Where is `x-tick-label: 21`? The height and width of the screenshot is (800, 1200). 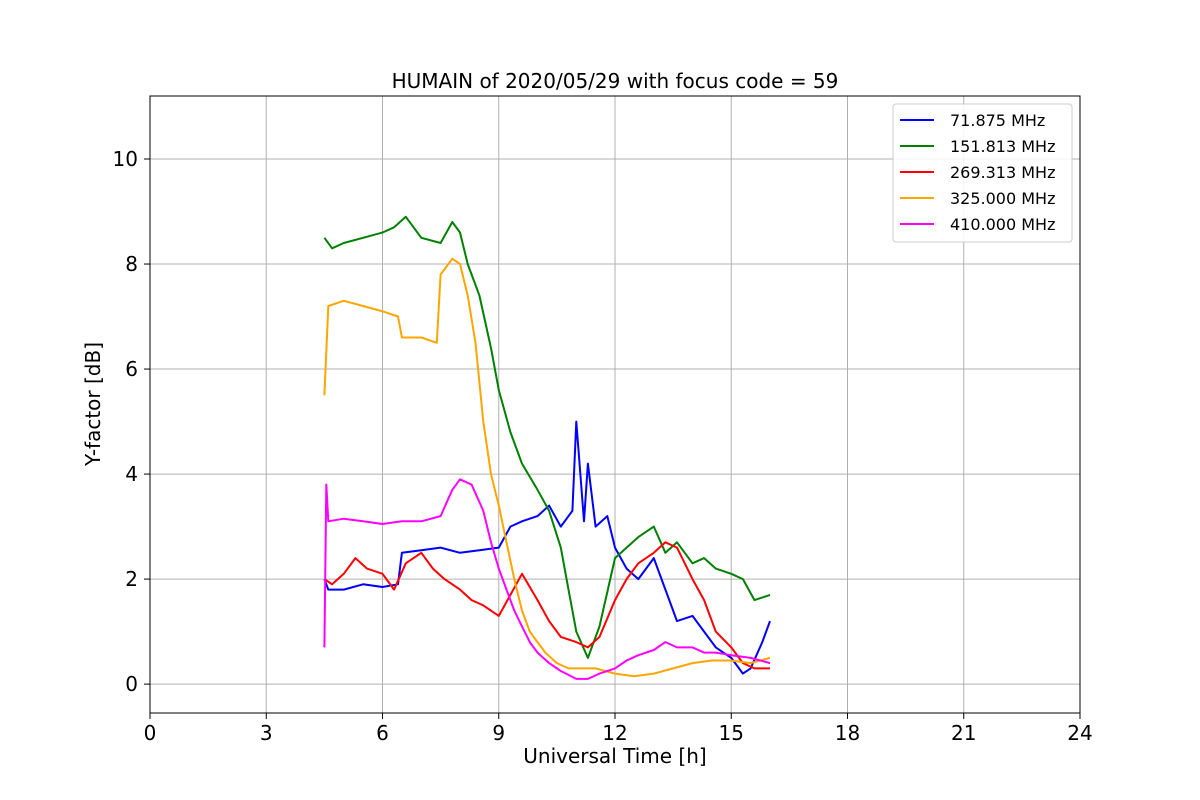
x-tick-label: 21 is located at coordinates (963, 733).